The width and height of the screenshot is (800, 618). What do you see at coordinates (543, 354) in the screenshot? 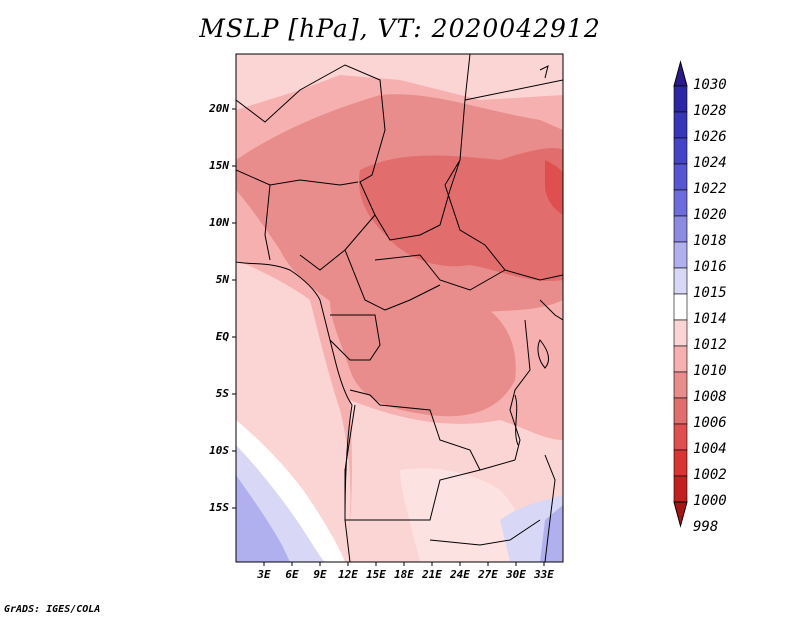
I see `lake-victoria` at bounding box center [543, 354].